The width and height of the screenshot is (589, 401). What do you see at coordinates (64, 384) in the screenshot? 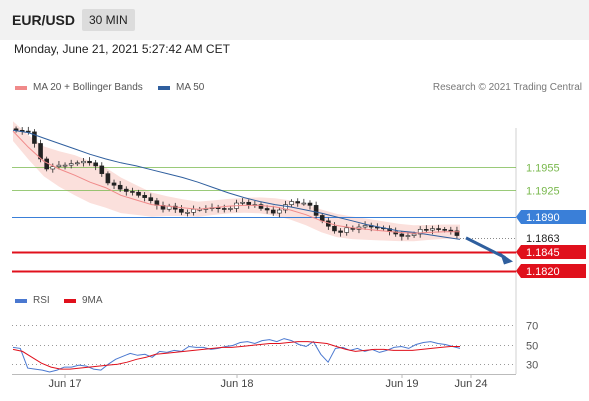
I see `x-tick-label: Jun 17` at bounding box center [64, 384].